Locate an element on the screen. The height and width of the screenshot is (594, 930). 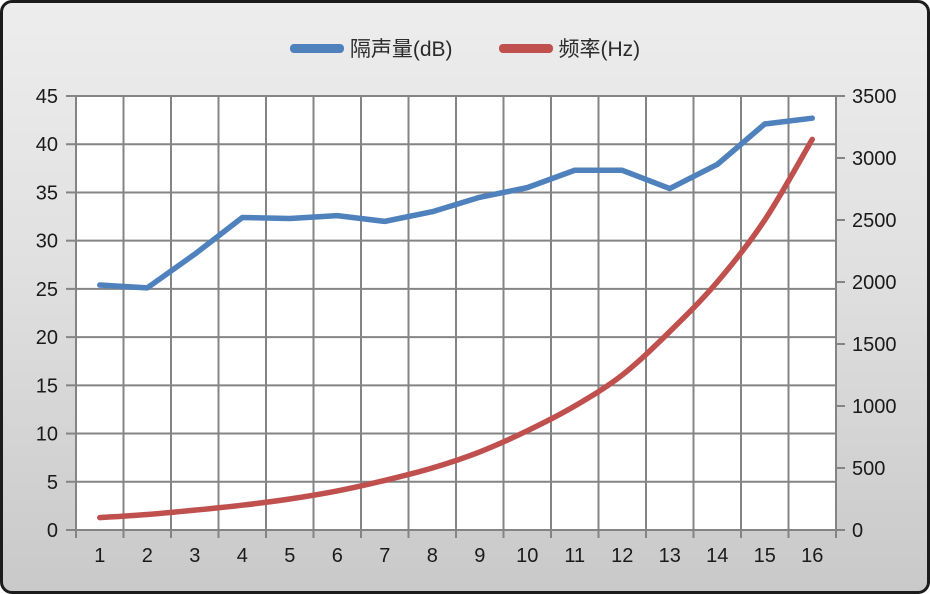
x-axis-tick-label: 2 is located at coordinates (147, 556).